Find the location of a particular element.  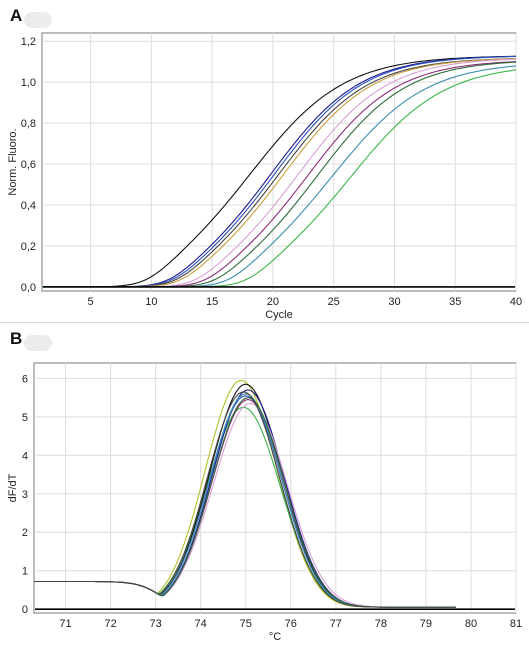

x-tick-label: 76 is located at coordinates (291, 624).